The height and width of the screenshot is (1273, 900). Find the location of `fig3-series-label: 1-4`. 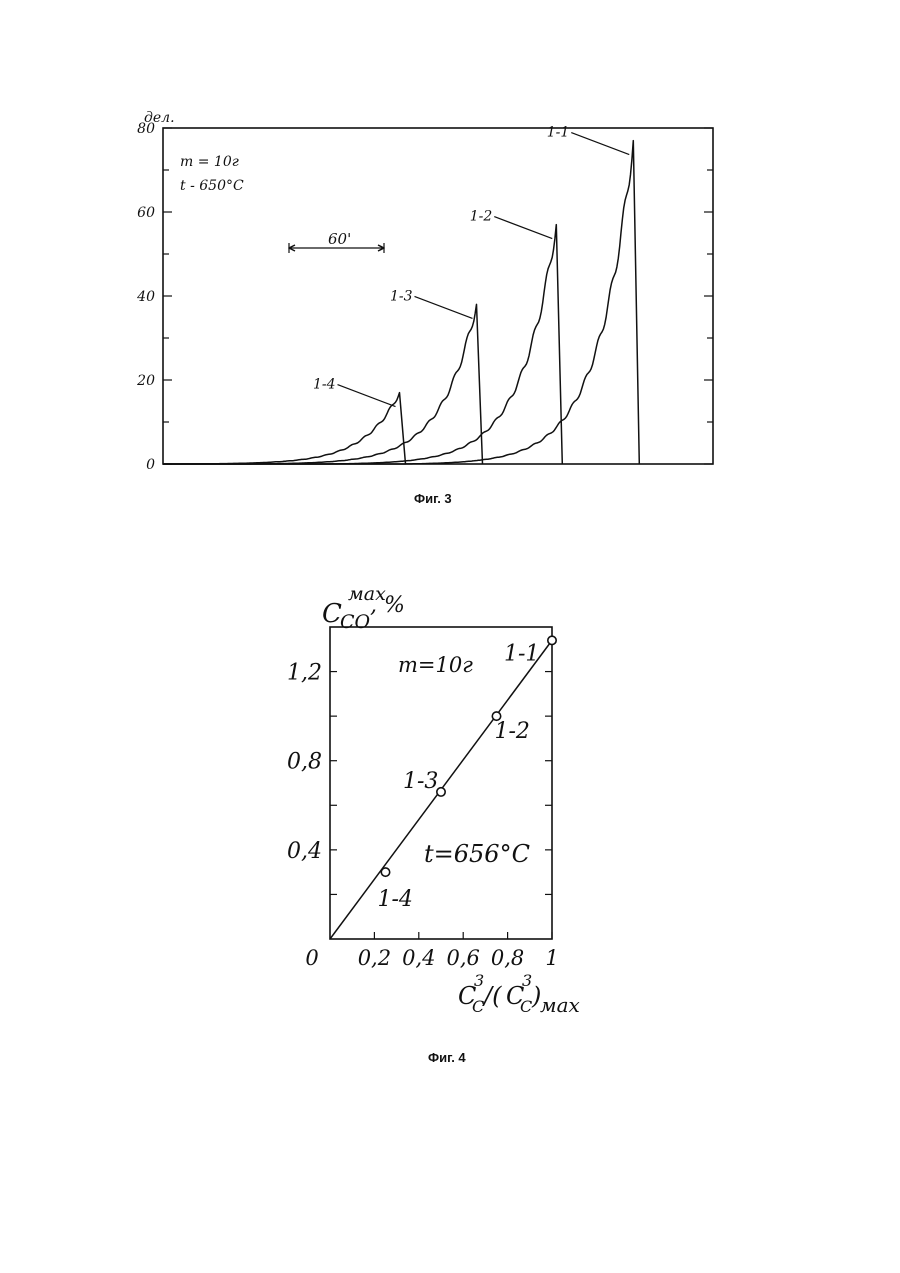

fig3-series-label: 1-4 is located at coordinates (324, 385).